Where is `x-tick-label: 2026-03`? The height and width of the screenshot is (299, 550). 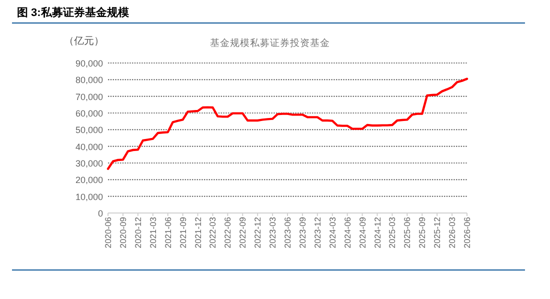 x-tick-label: 2026-03 is located at coordinates (452, 232).